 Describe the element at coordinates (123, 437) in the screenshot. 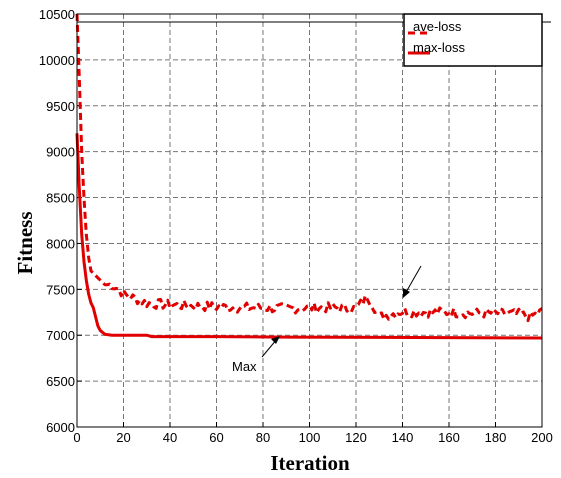

I see `x-tick-label: 20` at that location.